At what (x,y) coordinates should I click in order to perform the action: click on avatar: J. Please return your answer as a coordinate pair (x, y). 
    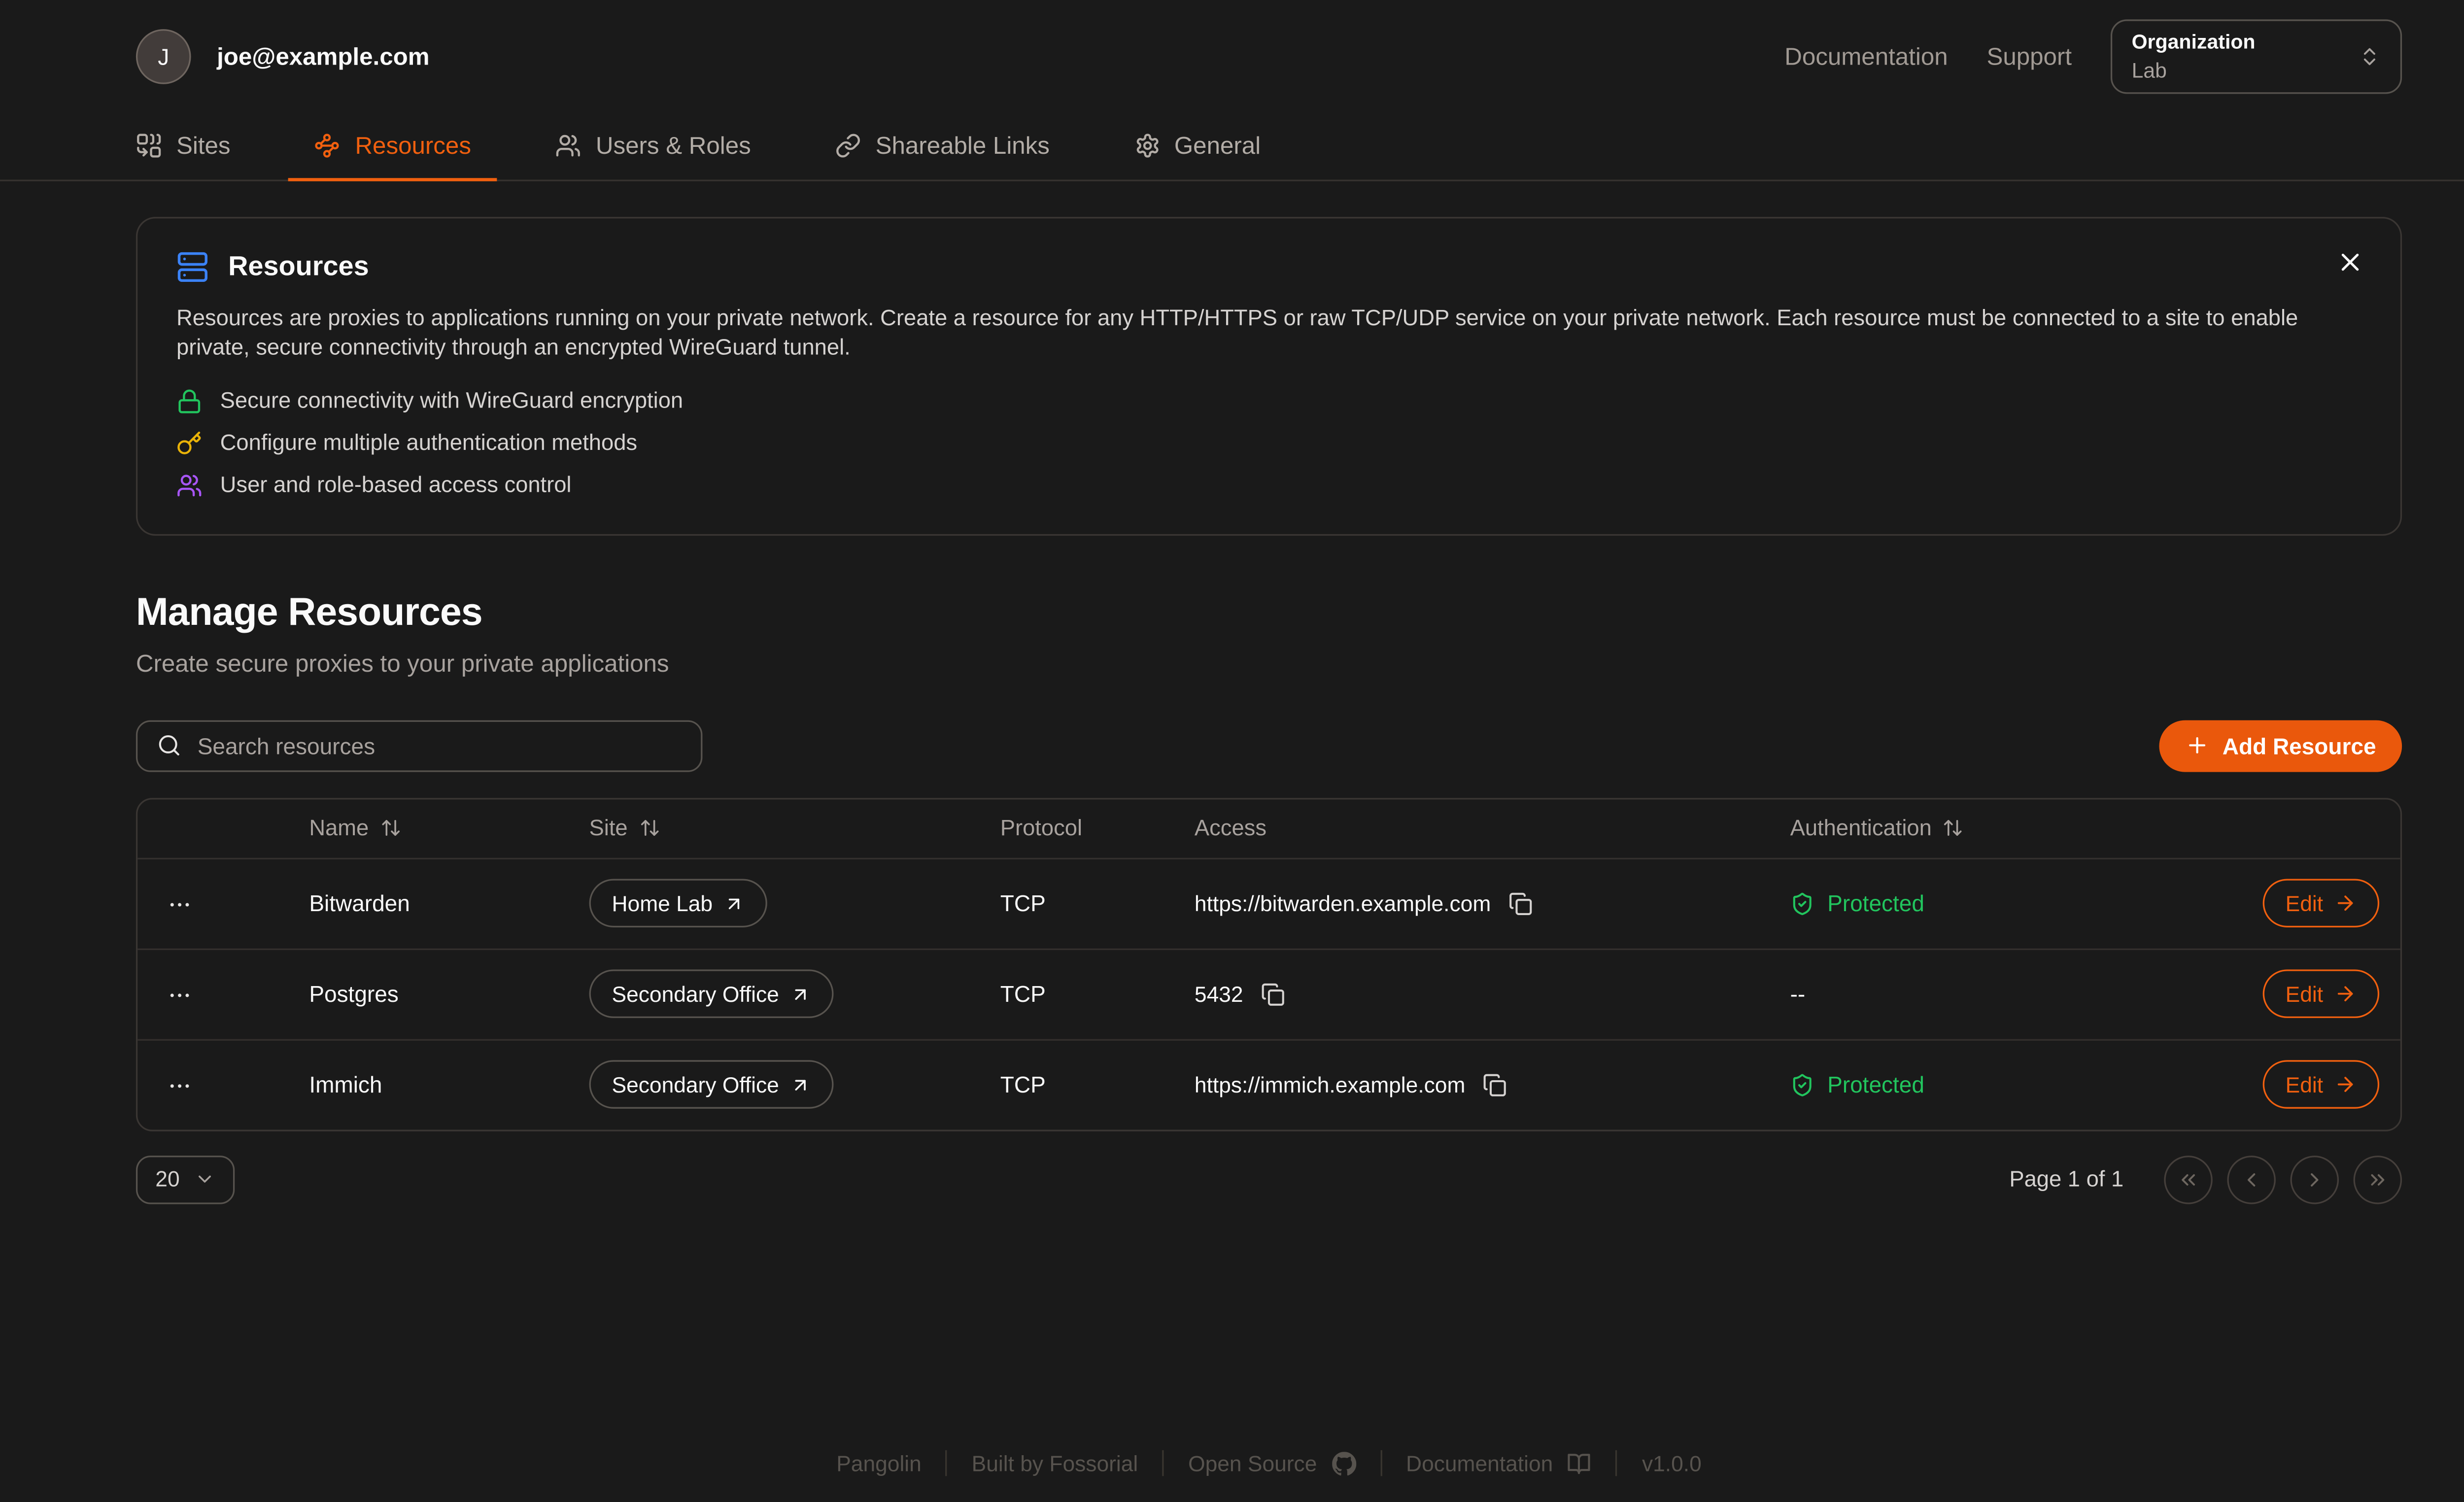
    Looking at the image, I should click on (163, 56).